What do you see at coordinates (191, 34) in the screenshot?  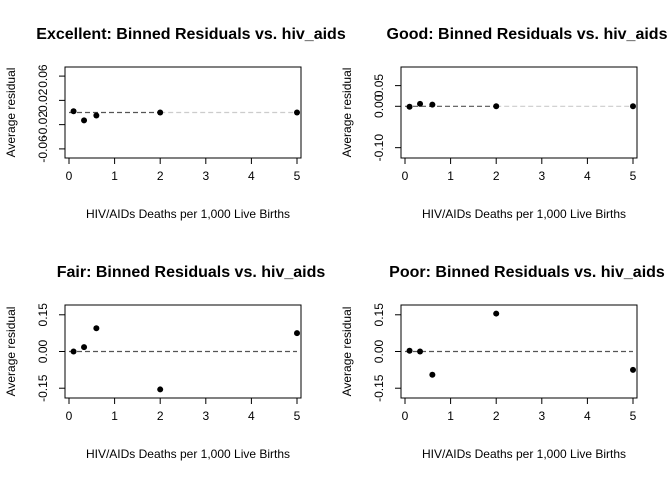 I see `chart-title: Excellent: Binned Residuals vs. hiv_aids` at bounding box center [191, 34].